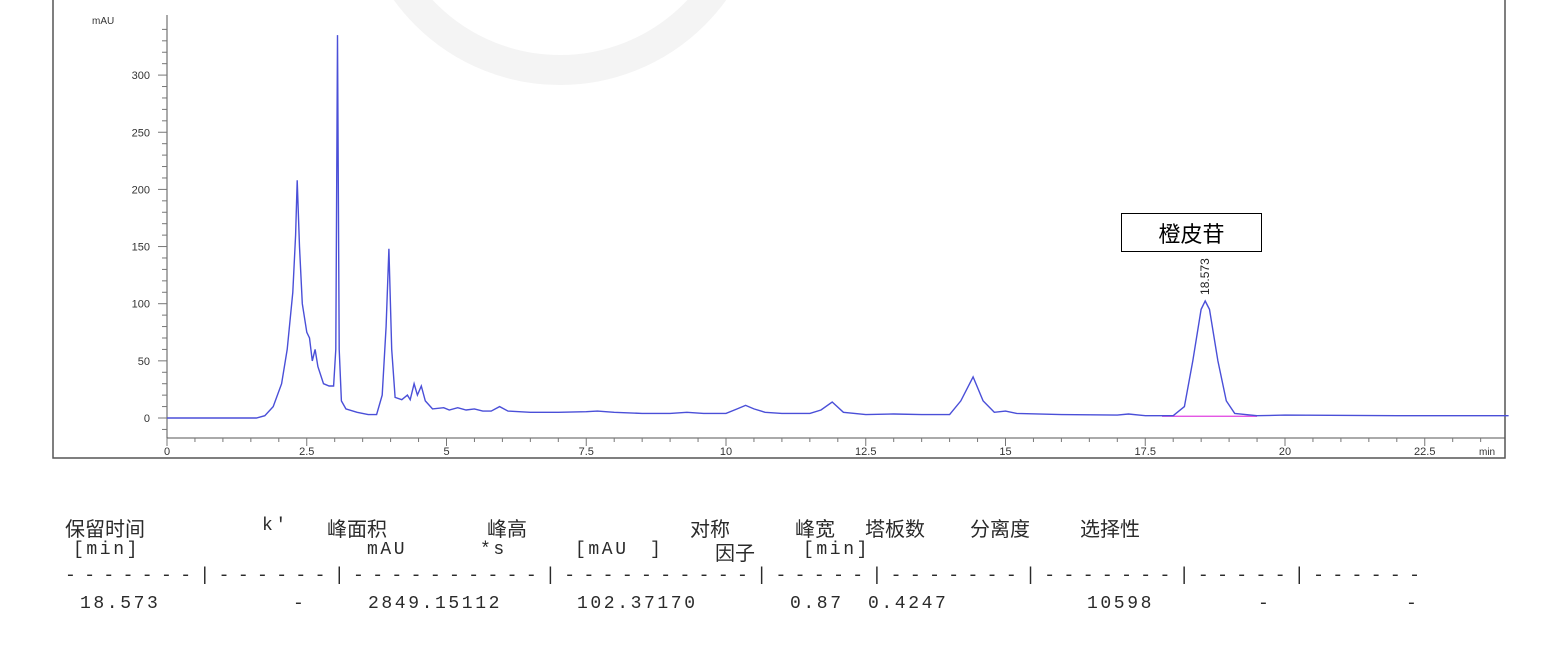 This screenshot has height=646, width=1552. I want to click on y-tick-label: 250, so click(141, 133).